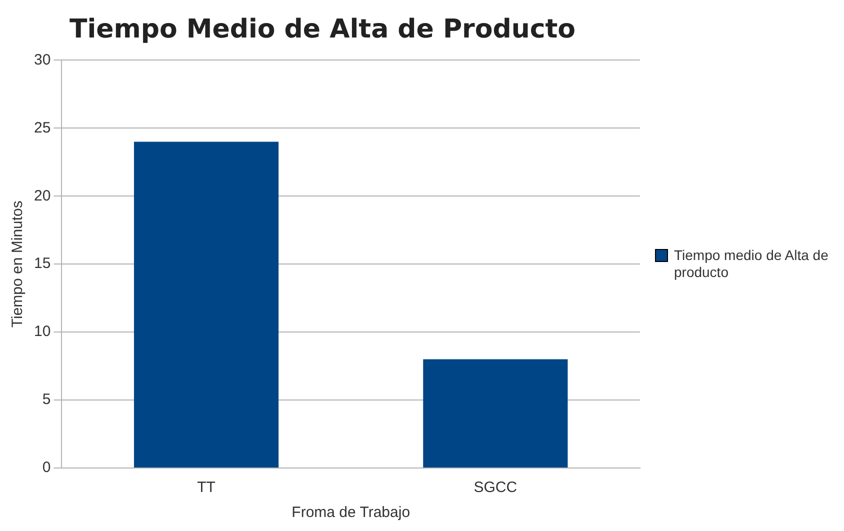 This screenshot has height=531, width=844. What do you see at coordinates (17, 264) in the screenshot?
I see `y-axis-title: Tiempo en Minutos` at bounding box center [17, 264].